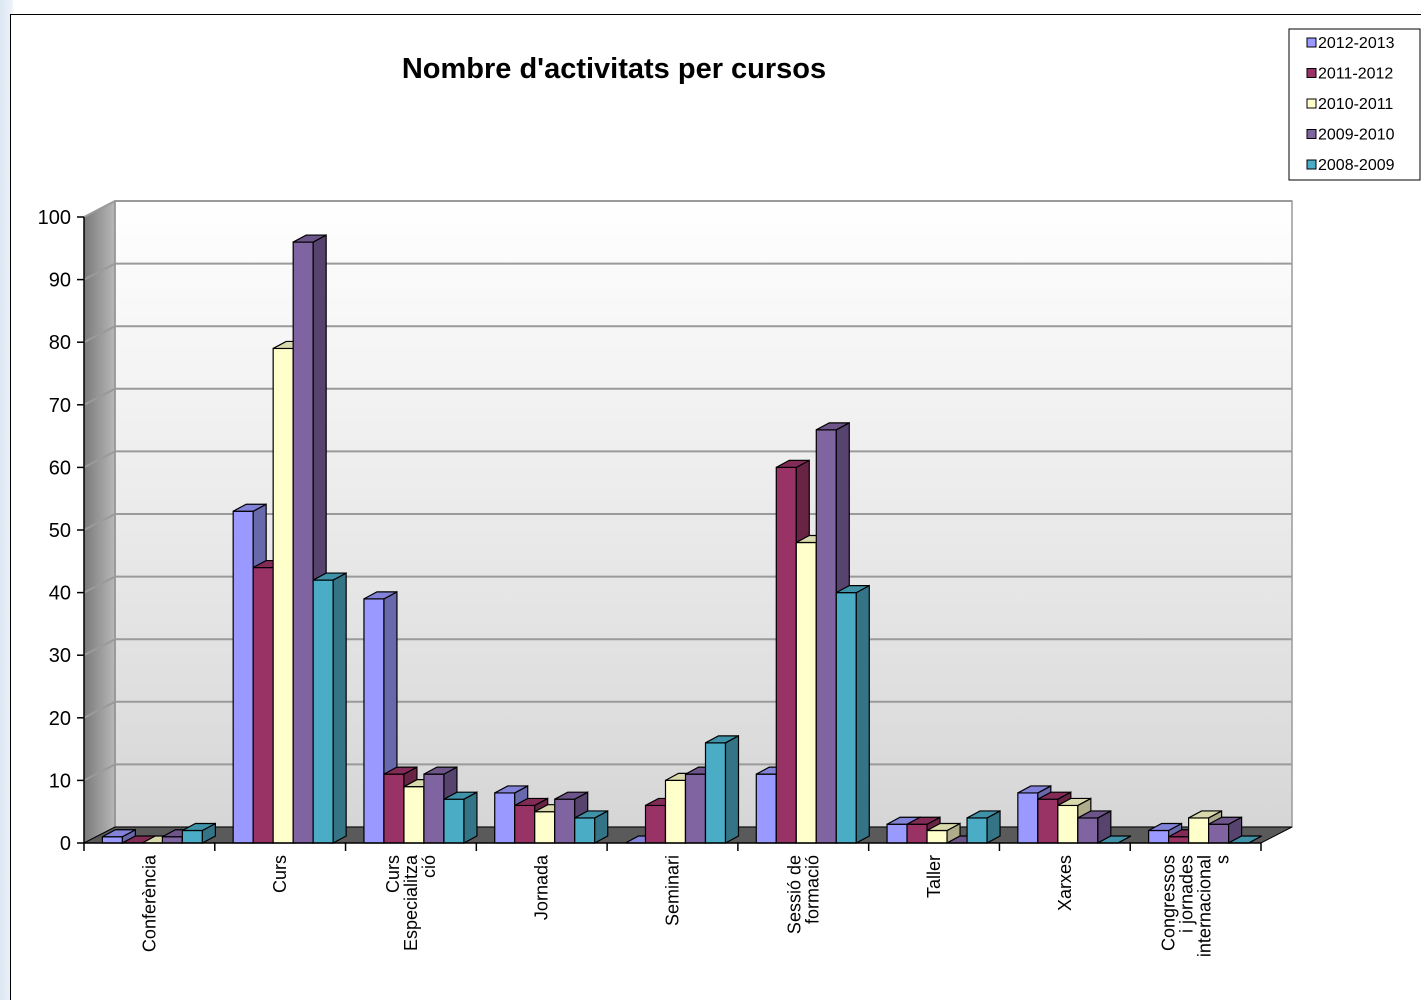 The image size is (1421, 1000). I want to click on y-tick-label: 30, so click(60, 656).